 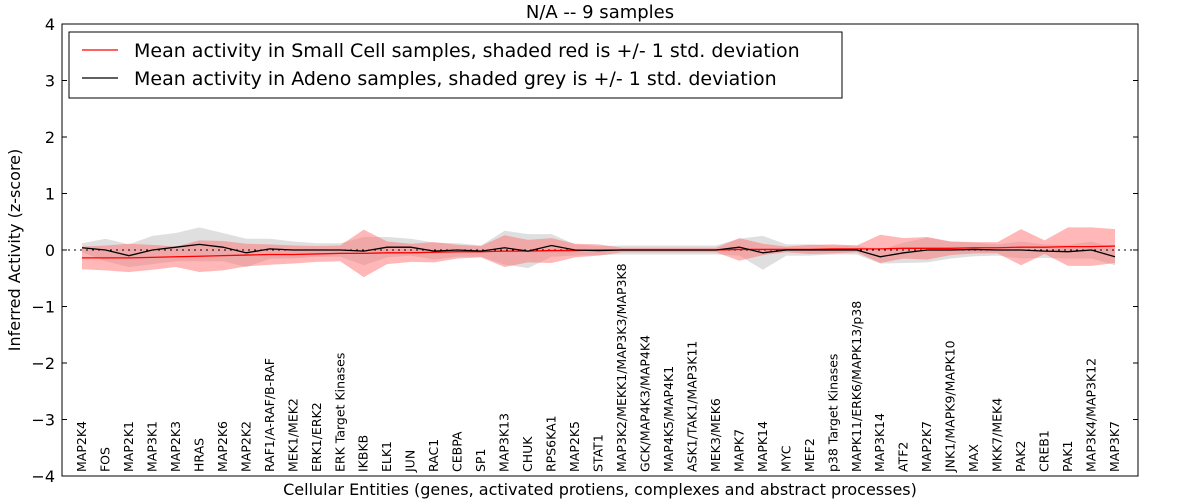 I want to click on category-label: CEBPA, so click(x=457, y=451).